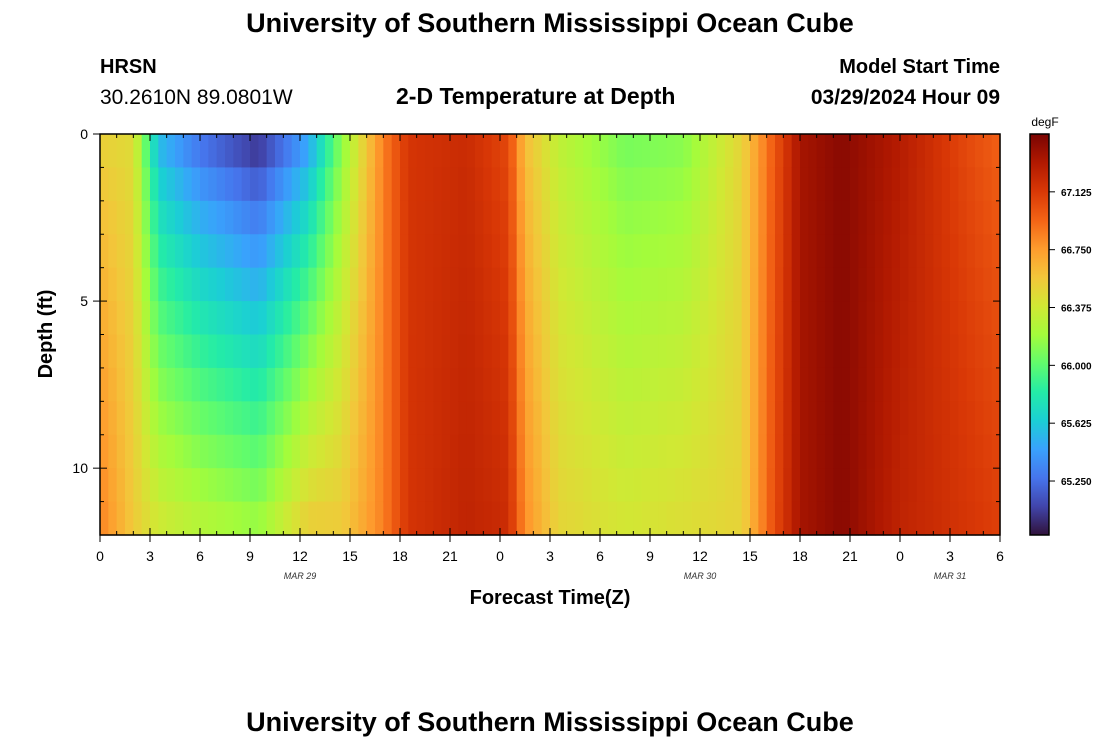 The height and width of the screenshot is (750, 1100). Describe the element at coordinates (1076, 193) in the screenshot. I see `colorbar-tick-label: 67.125` at that location.